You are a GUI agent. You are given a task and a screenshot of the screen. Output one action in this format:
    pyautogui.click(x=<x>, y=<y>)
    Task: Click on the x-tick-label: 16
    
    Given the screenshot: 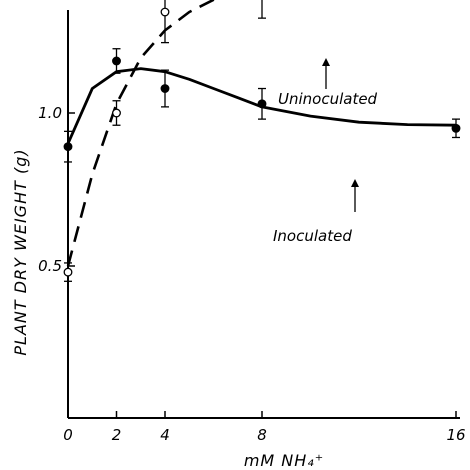 What is the action you would take?
    pyautogui.click(x=455, y=435)
    